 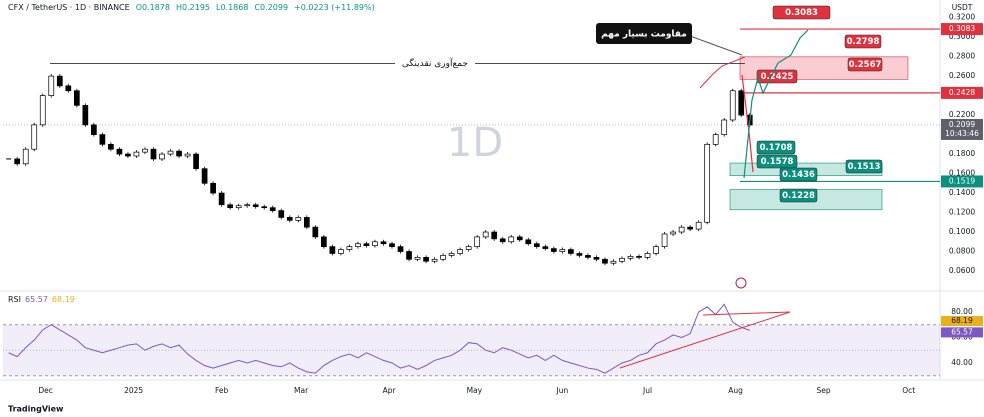 I want to click on y-tick-label: 0.1400, so click(x=962, y=192).